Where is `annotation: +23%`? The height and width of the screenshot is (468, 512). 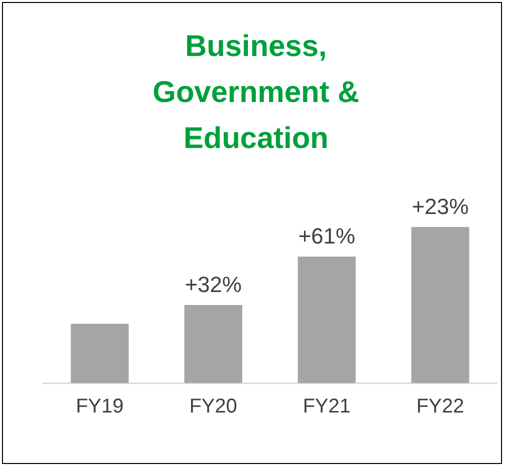 annotation: +23% is located at coordinates (440, 207).